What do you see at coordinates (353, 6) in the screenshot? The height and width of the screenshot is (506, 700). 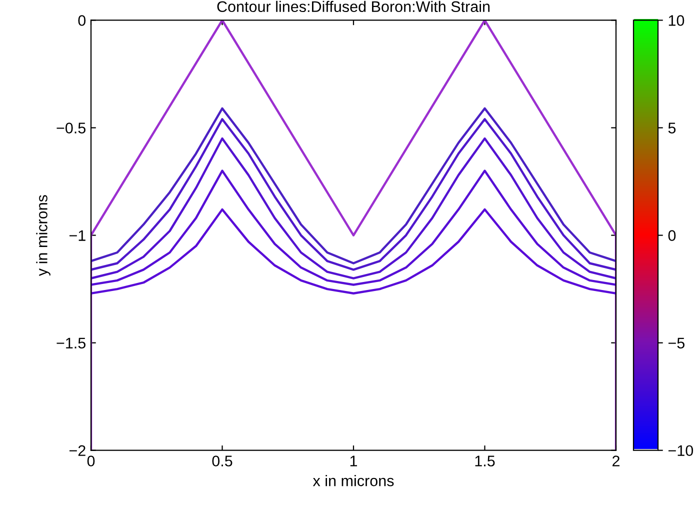 I see `chart-title: Contour lines:Diffused Boron:With Strain` at bounding box center [353, 6].